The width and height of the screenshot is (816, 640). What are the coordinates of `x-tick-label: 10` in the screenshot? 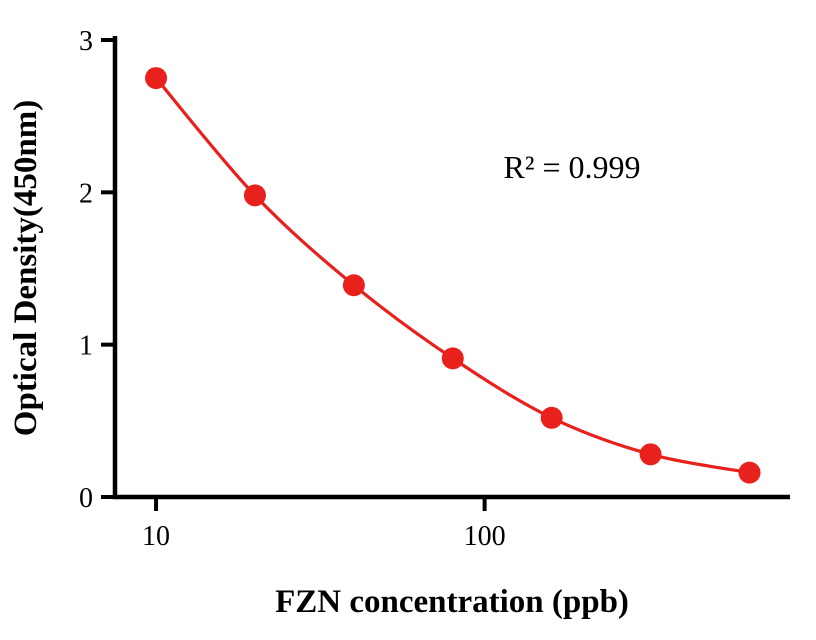 It's located at (156, 536).